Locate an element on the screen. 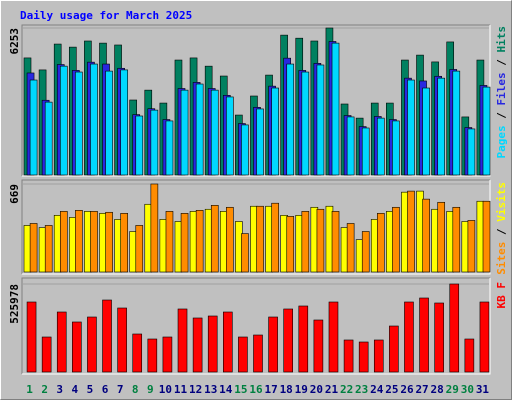 Image resolution: width=512 pixels, height=400 pixels. x-tick-label: 20 is located at coordinates (316, 389).